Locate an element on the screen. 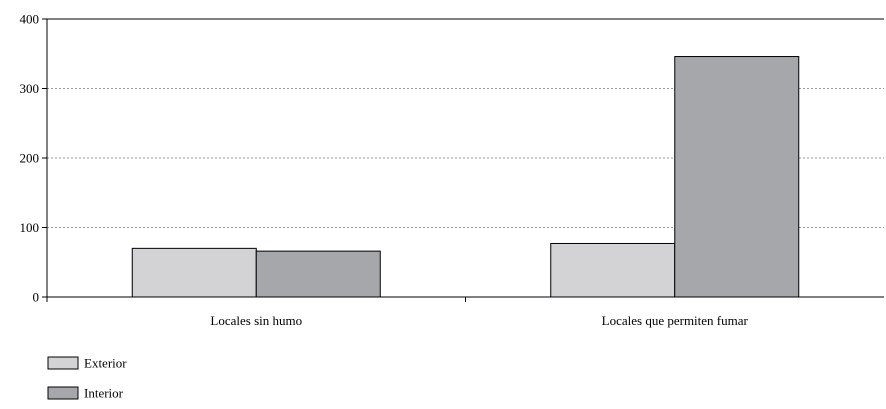  legend: Exterior Interior is located at coordinates (87, 378).